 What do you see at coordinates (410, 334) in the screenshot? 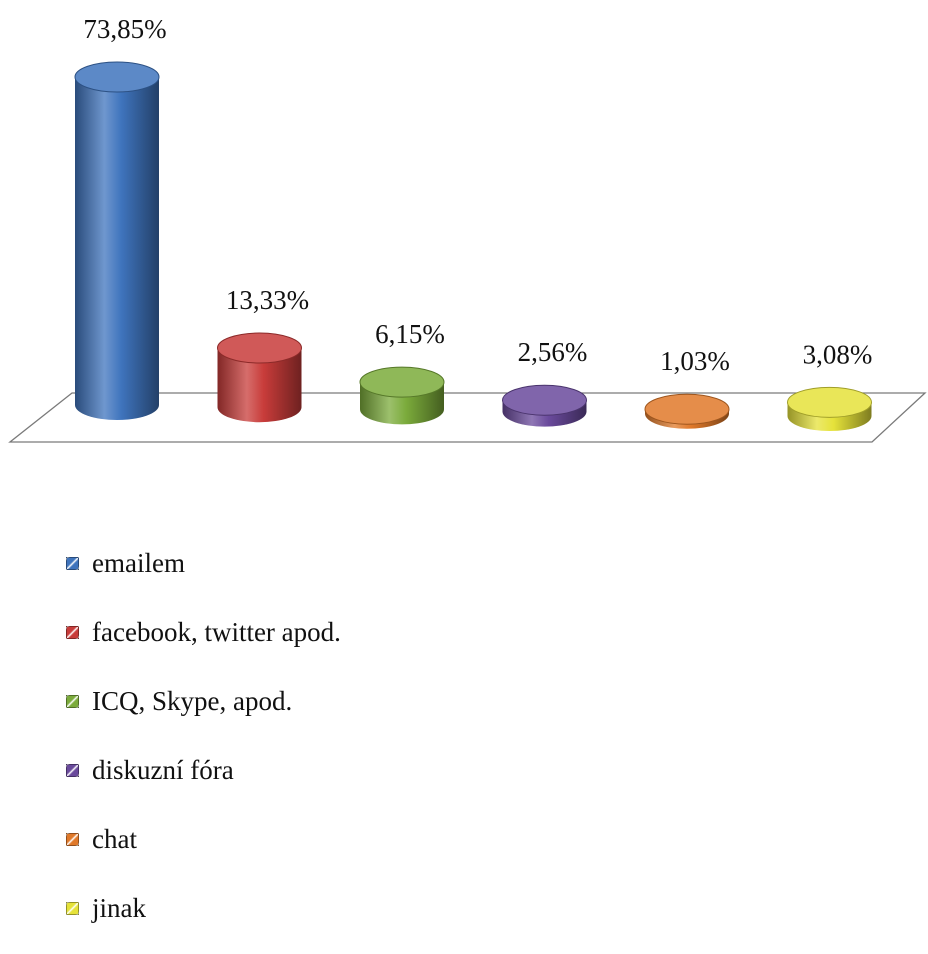
I see `data-label: 6,15%` at bounding box center [410, 334].